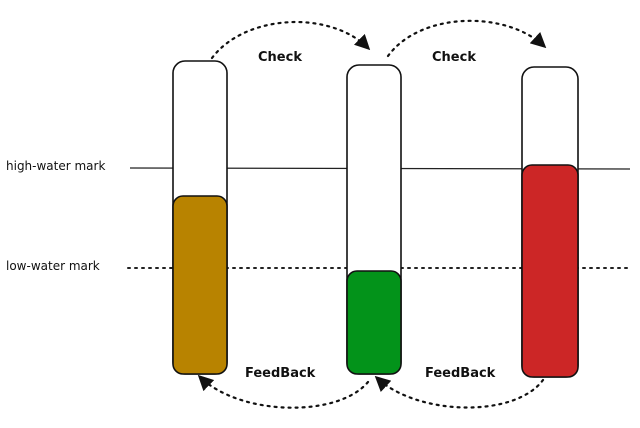  Describe the element at coordinates (56, 166) in the screenshot. I see `high-water-mark-label: high-water mark` at that location.